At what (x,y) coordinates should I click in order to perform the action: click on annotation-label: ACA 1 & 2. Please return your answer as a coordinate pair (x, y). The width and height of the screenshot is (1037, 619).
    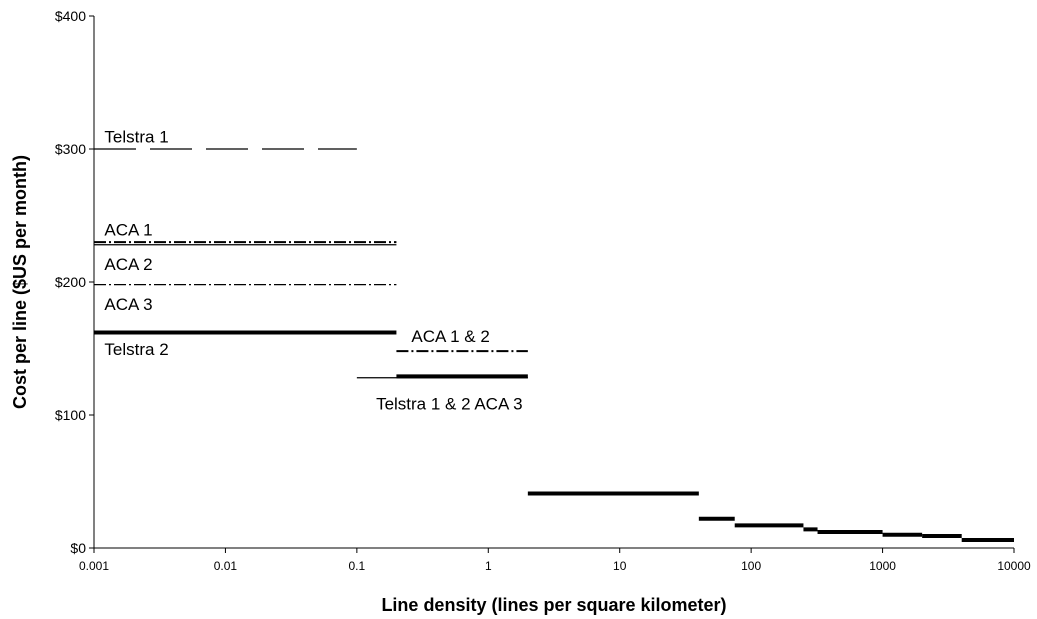
    Looking at the image, I should click on (450, 336).